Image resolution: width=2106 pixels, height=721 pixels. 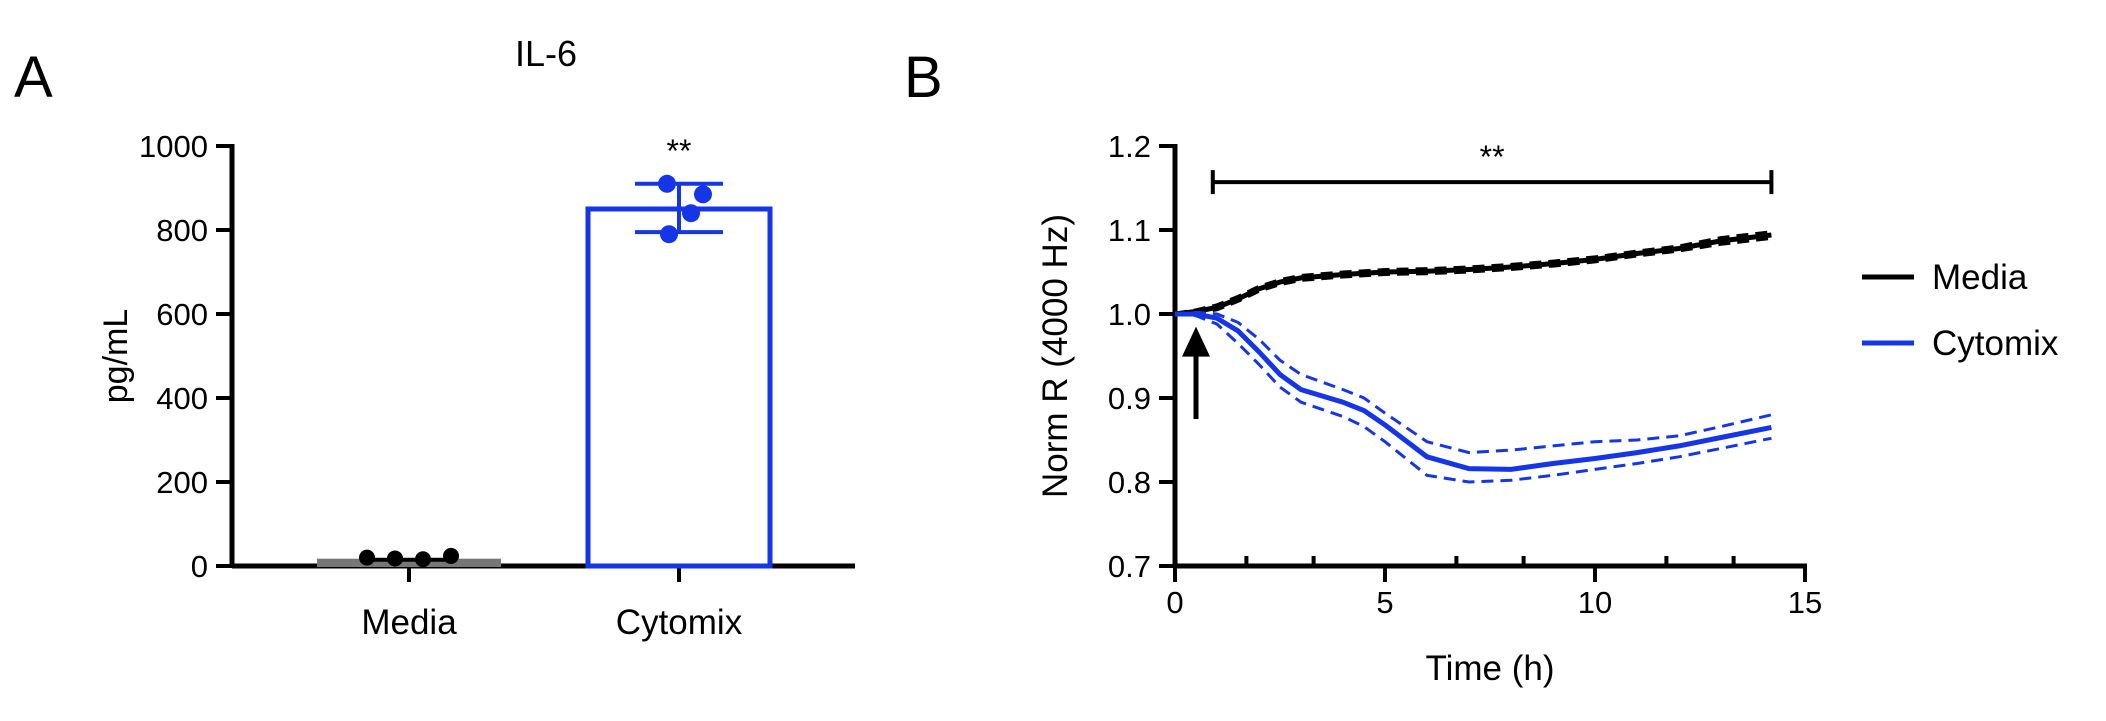 What do you see at coordinates (33, 77) in the screenshot?
I see `panel-a-letter: A` at bounding box center [33, 77].